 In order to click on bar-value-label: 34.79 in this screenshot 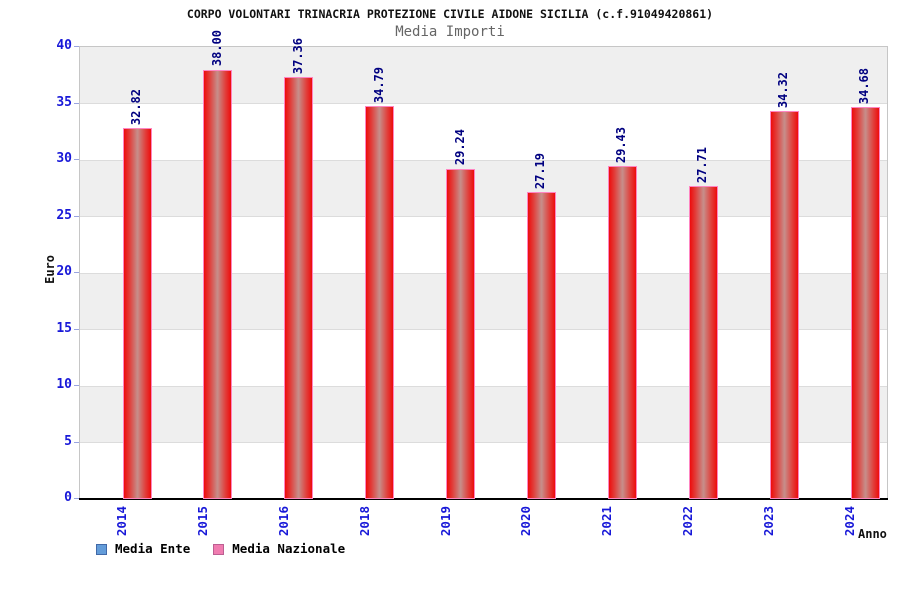, I will do `click(378, 84)`.